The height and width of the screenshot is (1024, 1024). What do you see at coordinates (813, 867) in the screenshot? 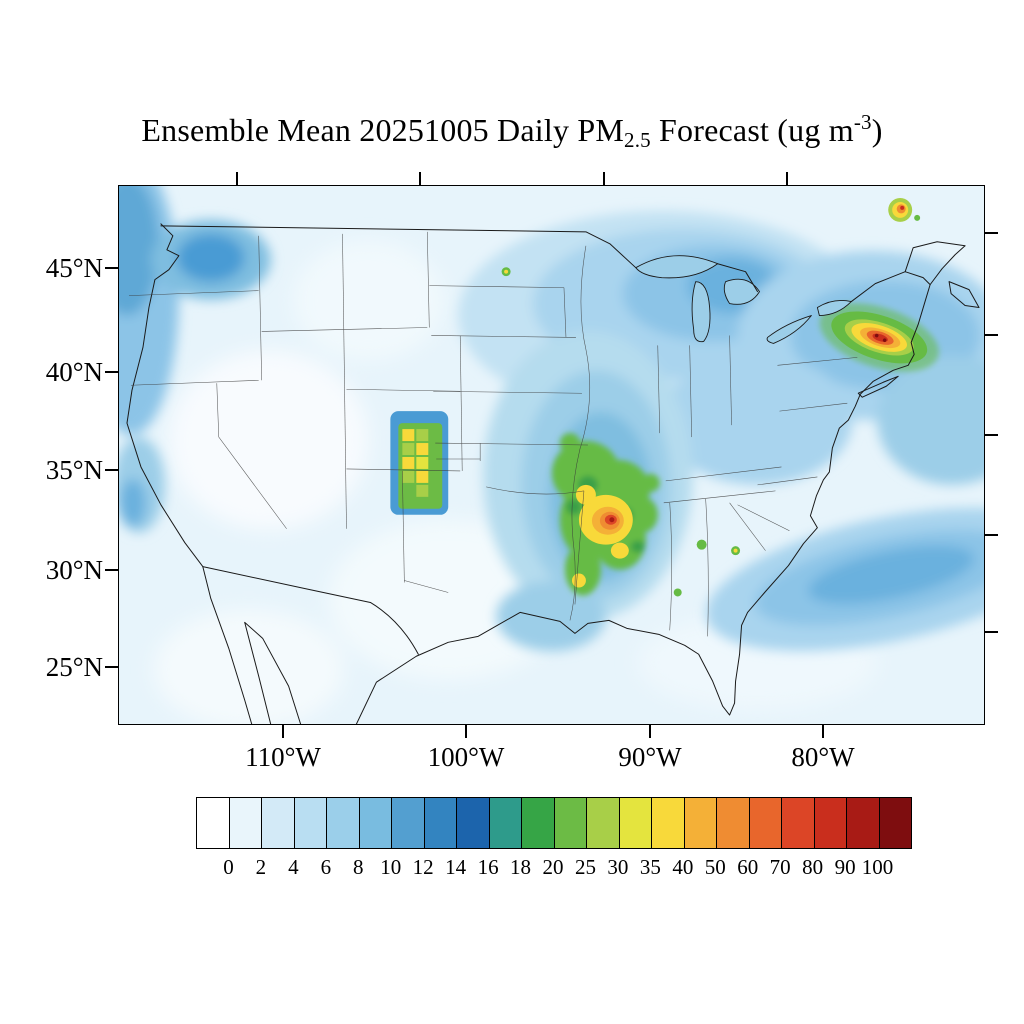
I see `colorbar-label: 80` at bounding box center [813, 867].